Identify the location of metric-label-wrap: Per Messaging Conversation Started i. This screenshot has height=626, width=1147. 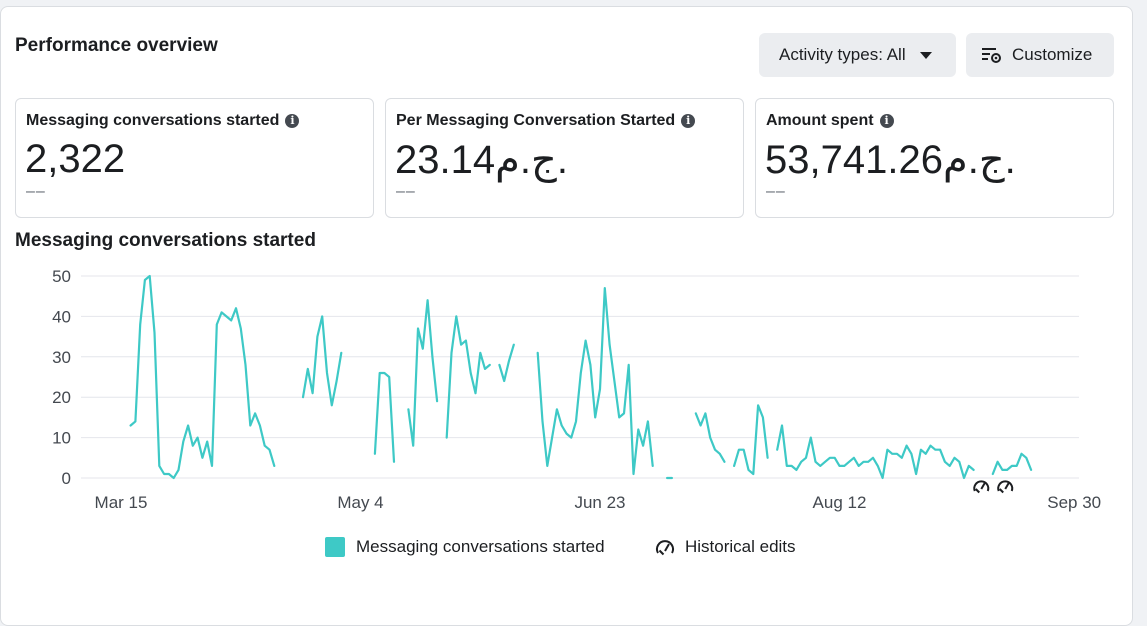
(546, 121).